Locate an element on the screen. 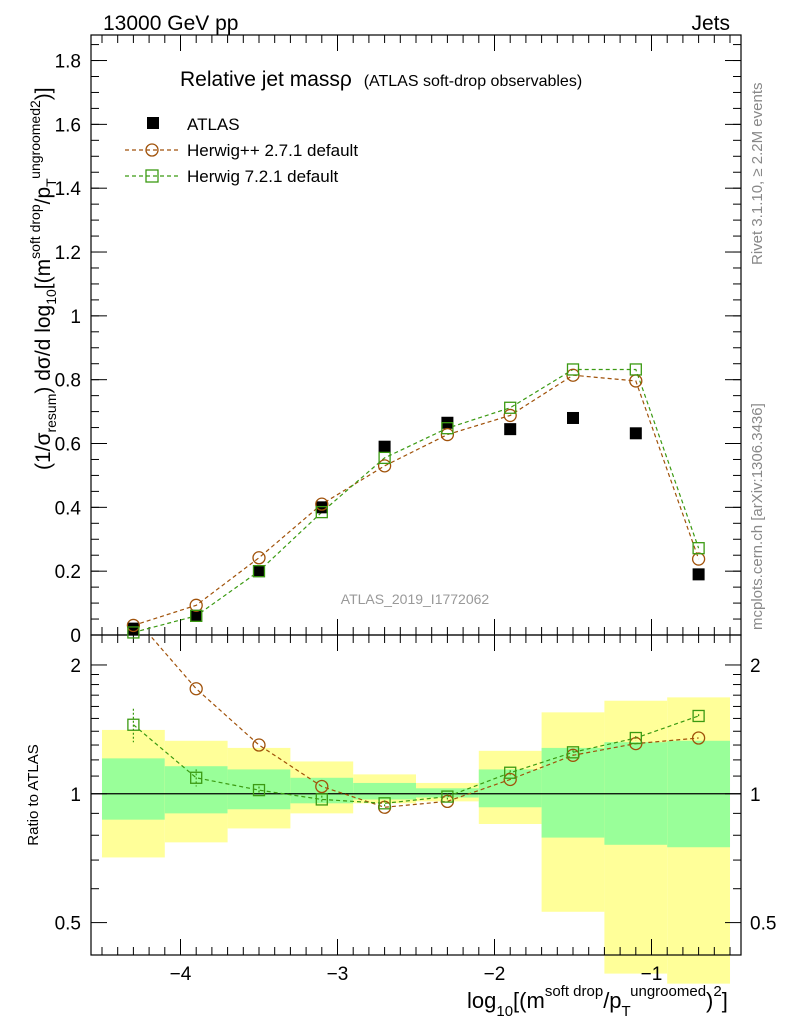 This screenshot has width=786, height=1024. header-process: Jets is located at coordinates (710, 23).